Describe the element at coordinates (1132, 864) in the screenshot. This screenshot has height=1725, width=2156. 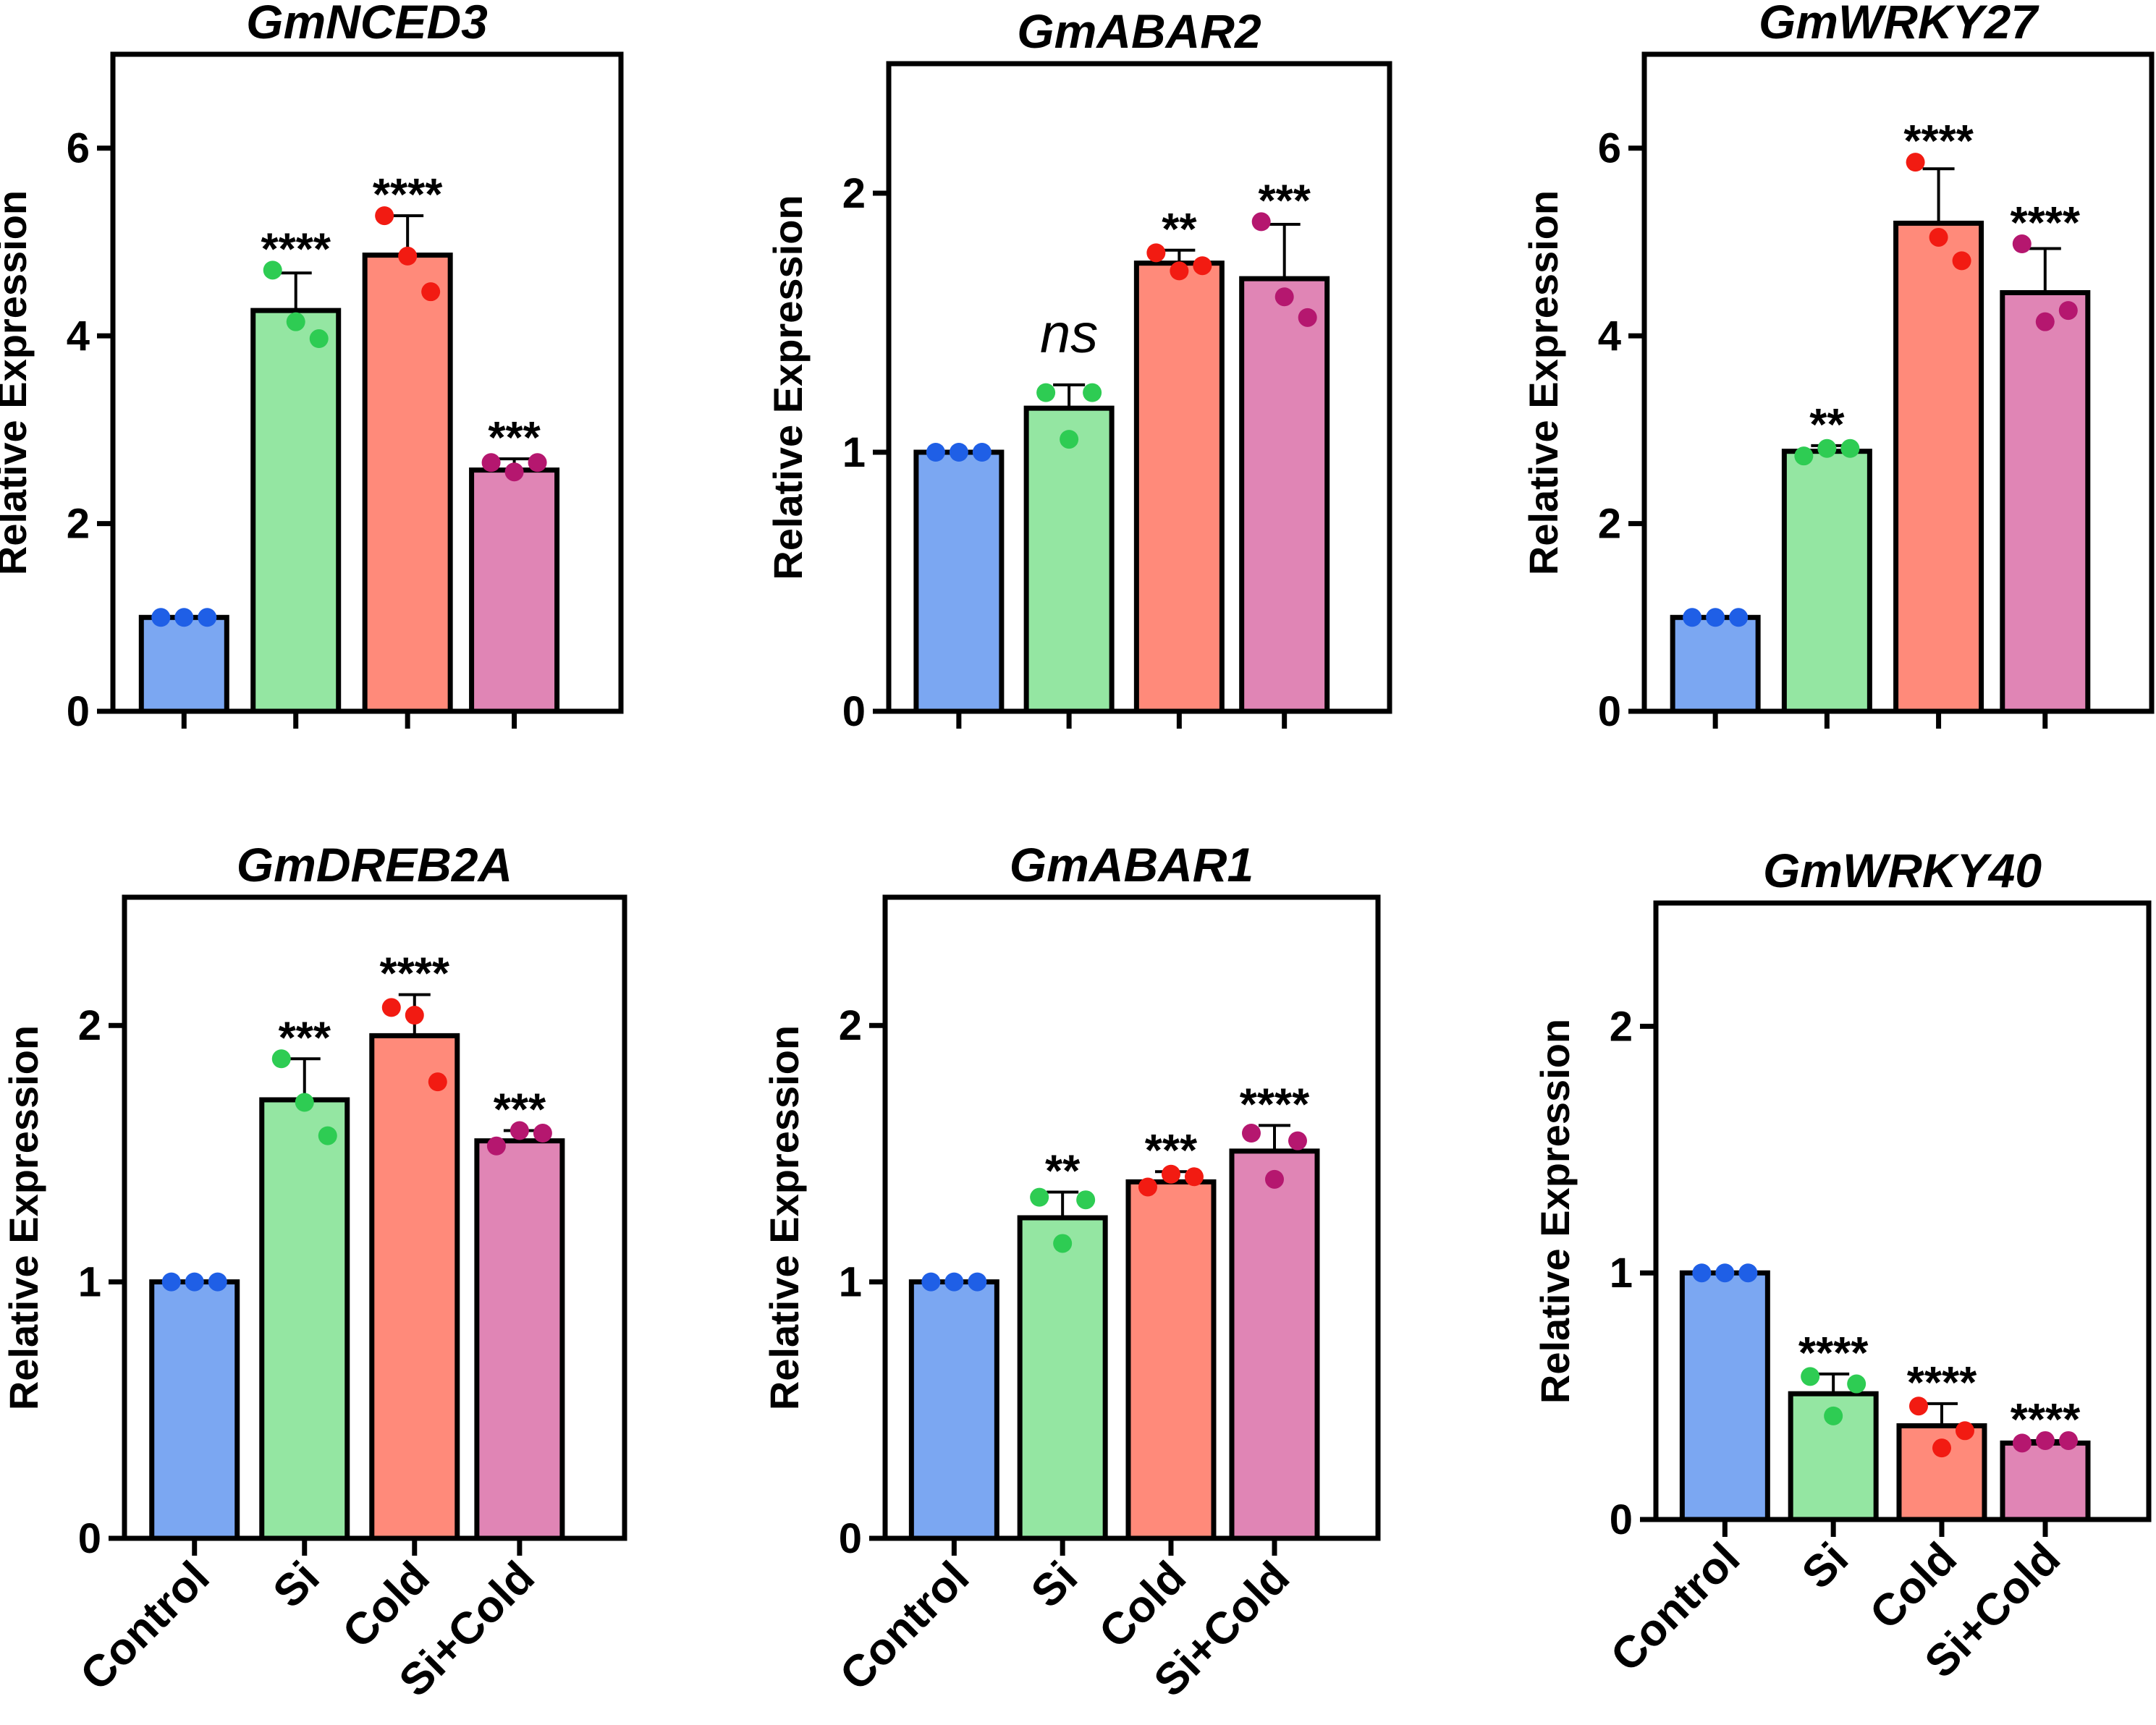
I see `chart-title: GmABAR1` at that location.